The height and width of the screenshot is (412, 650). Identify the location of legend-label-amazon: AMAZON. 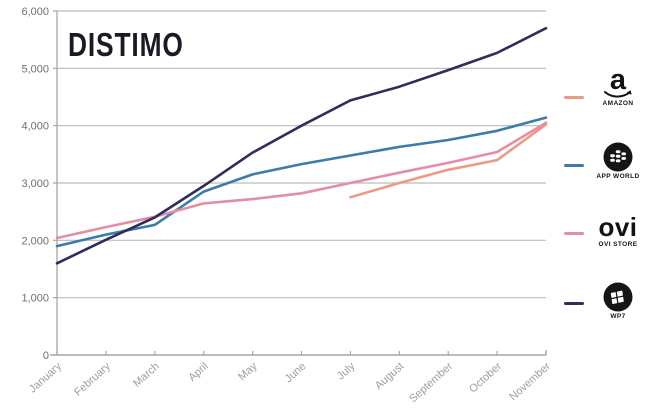
(618, 103).